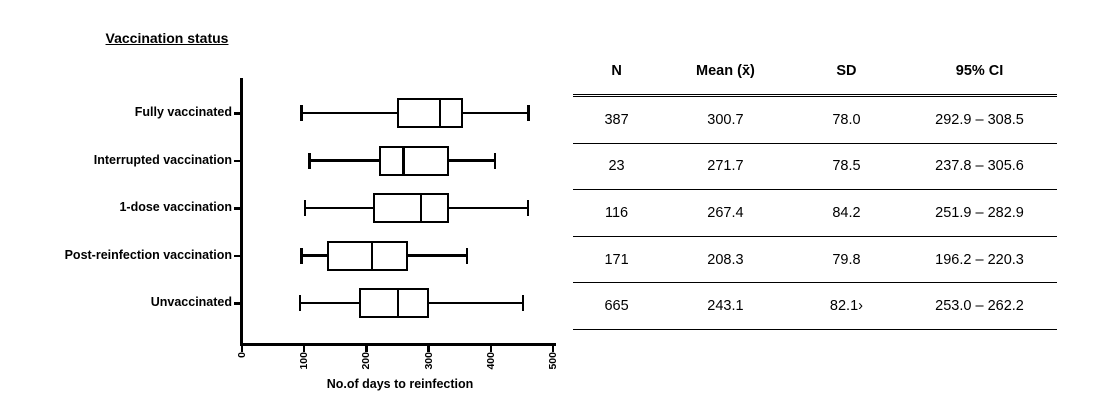 The height and width of the screenshot is (413, 1097). I want to click on table-cell: 271.7, so click(725, 166).